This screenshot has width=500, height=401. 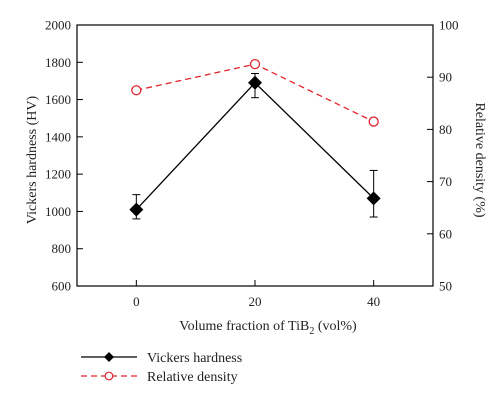 I want to click on right-y-tick-label: 90, so click(x=445, y=77).